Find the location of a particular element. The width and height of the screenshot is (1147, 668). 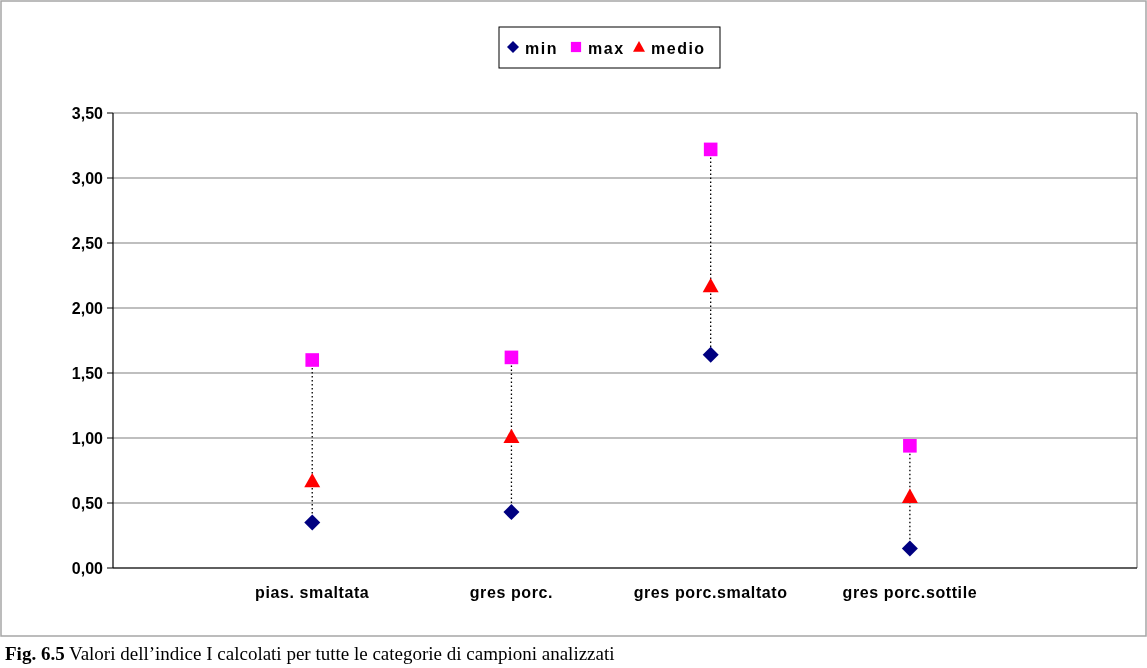

y-tick-label: 2,50 is located at coordinates (87, 243).